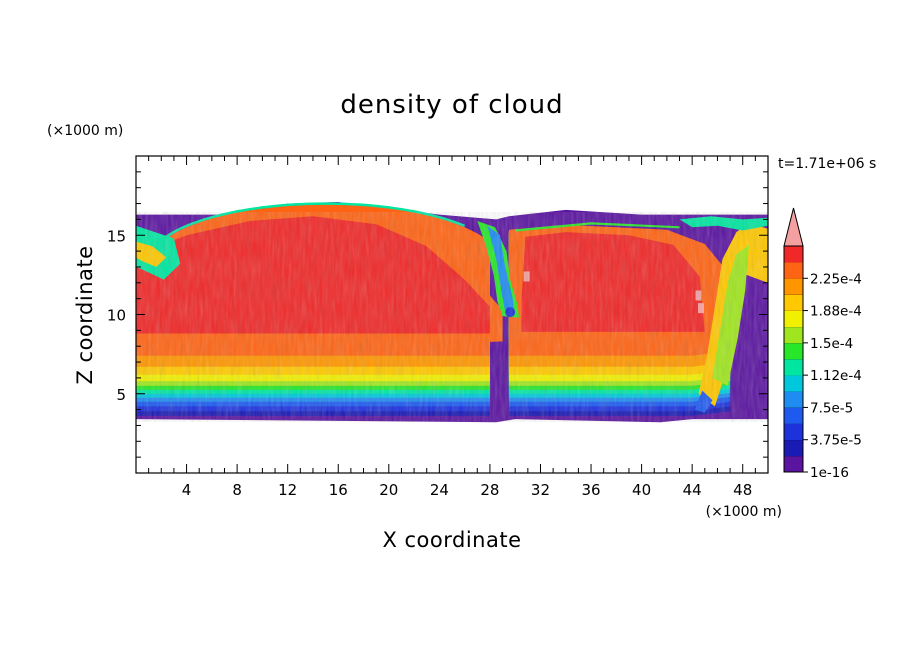  What do you see at coordinates (836, 441) in the screenshot?
I see `colorbar-label: 3.75e-5` at bounding box center [836, 441].